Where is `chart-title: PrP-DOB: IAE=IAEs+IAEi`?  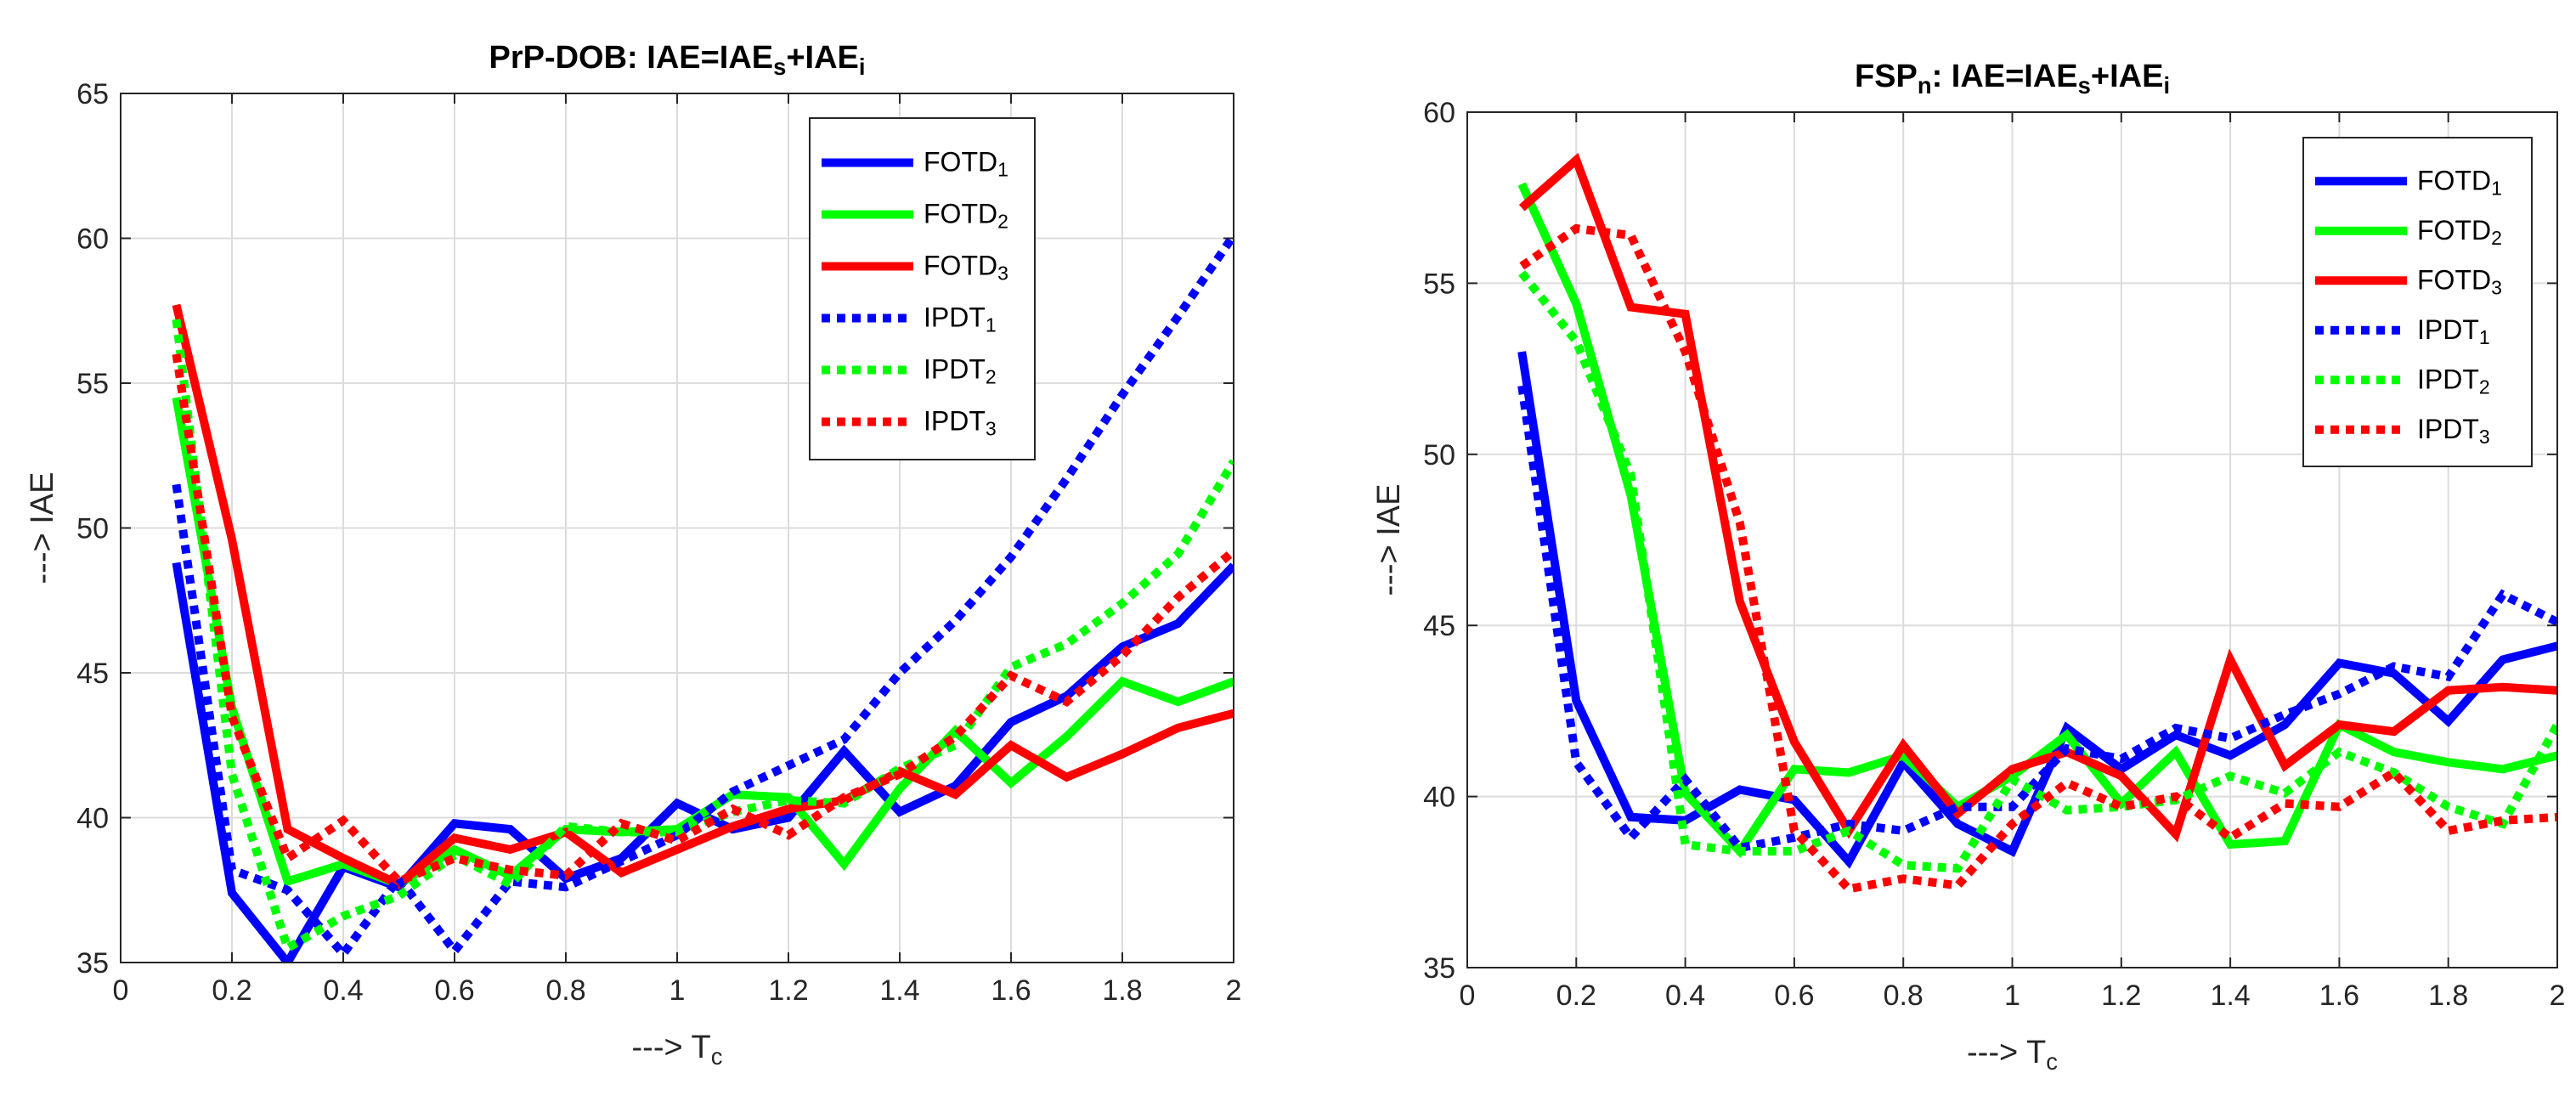
chart-title: PrP-DOB: IAE=IAEs+IAEi is located at coordinates (677, 60).